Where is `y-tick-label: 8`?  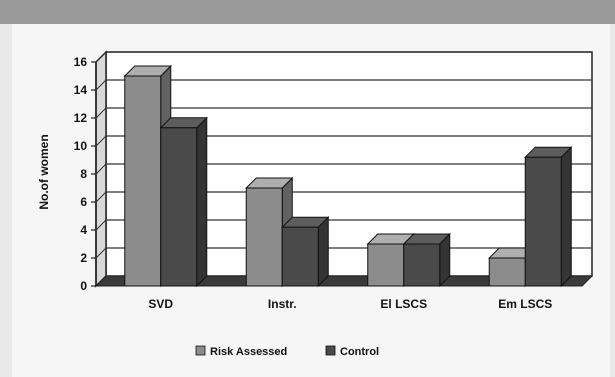
y-tick-label: 8 is located at coordinates (83, 174).